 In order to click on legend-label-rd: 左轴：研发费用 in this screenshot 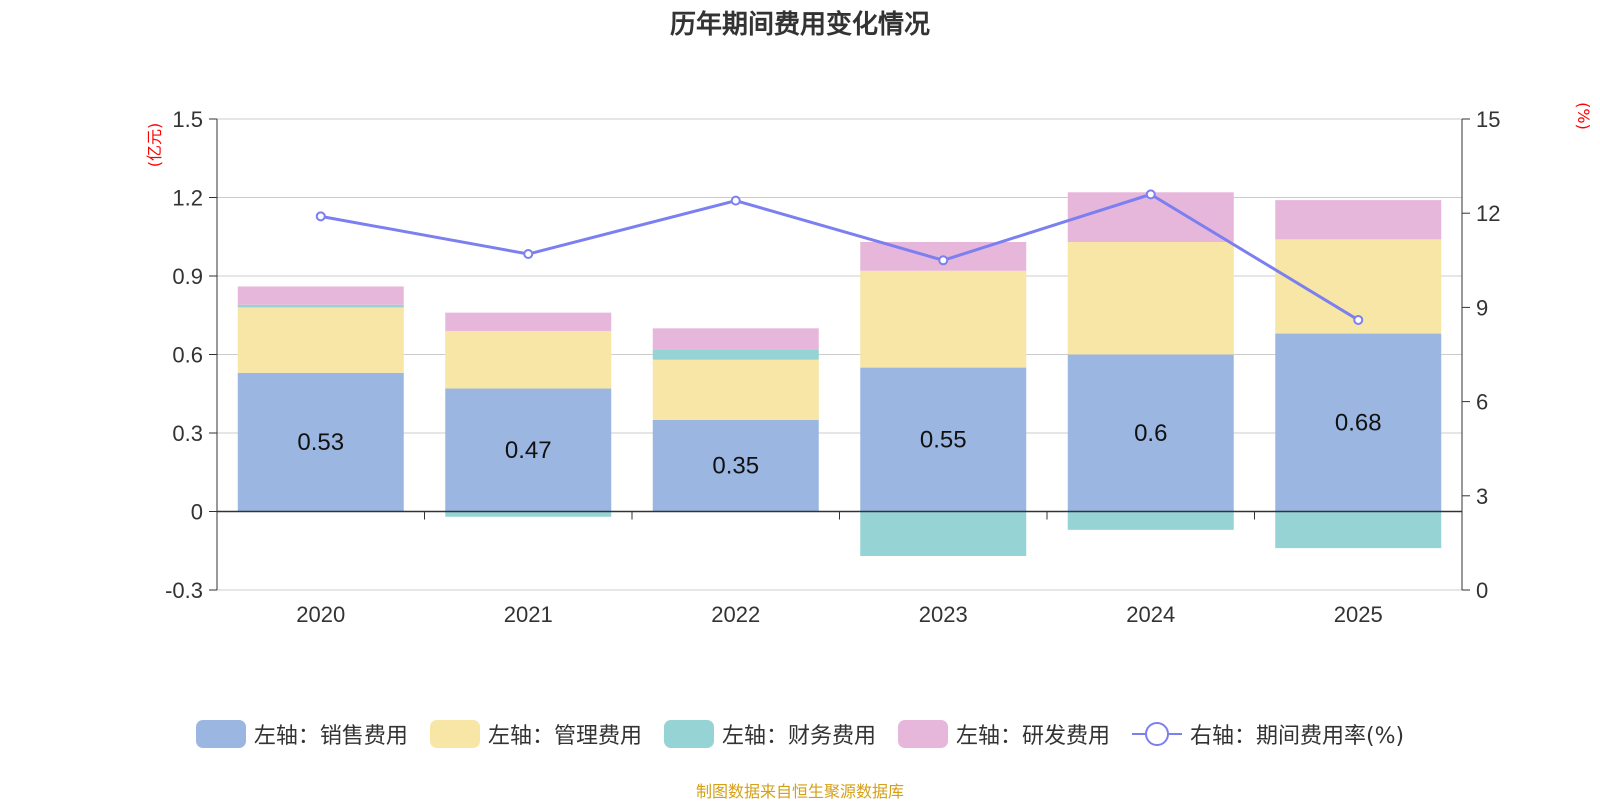, I will do `click(1032, 736)`.